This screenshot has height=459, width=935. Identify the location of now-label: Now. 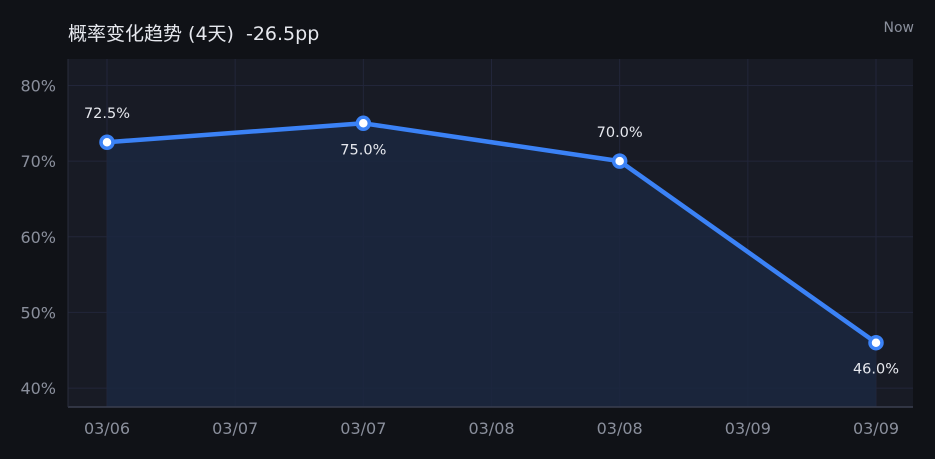
(899, 28).